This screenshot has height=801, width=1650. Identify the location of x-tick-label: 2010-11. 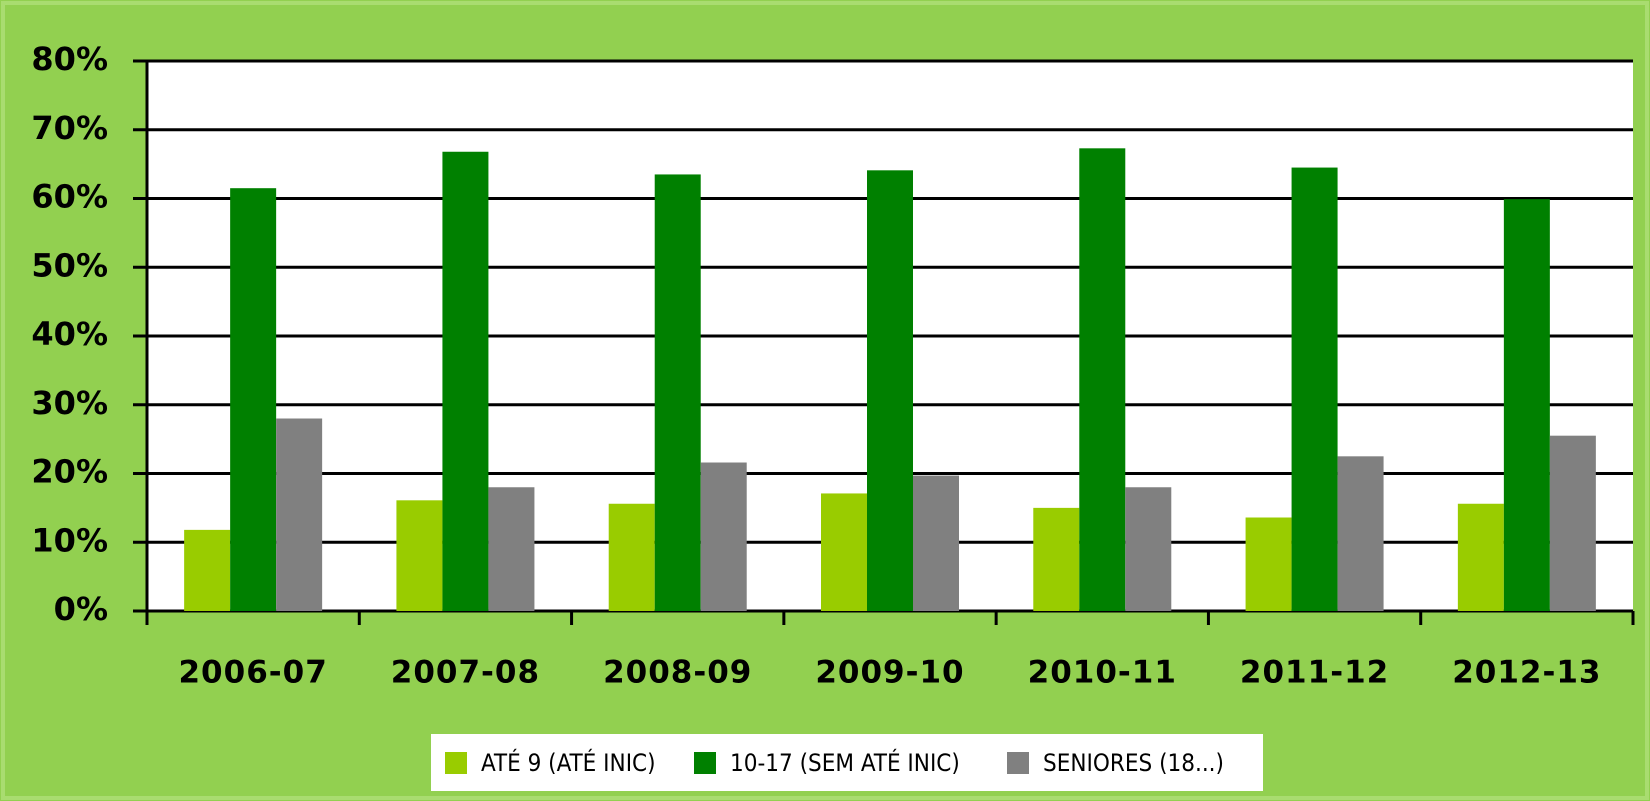
(1102, 673).